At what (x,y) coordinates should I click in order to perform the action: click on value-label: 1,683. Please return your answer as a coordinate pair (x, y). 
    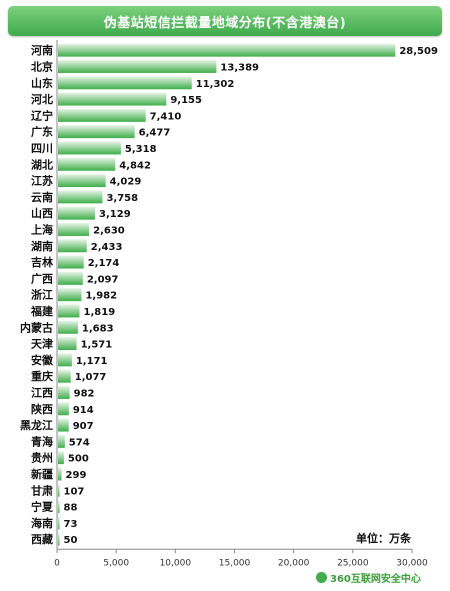
    Looking at the image, I should click on (98, 328).